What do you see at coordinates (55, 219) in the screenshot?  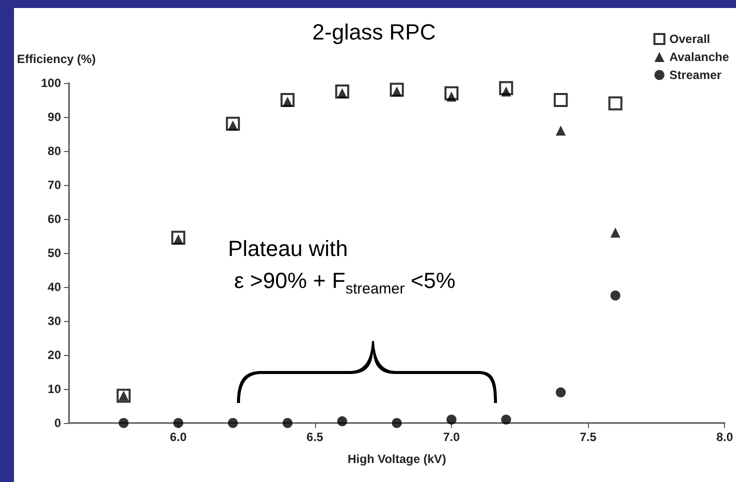 I see `y-tick-label: 60` at bounding box center [55, 219].